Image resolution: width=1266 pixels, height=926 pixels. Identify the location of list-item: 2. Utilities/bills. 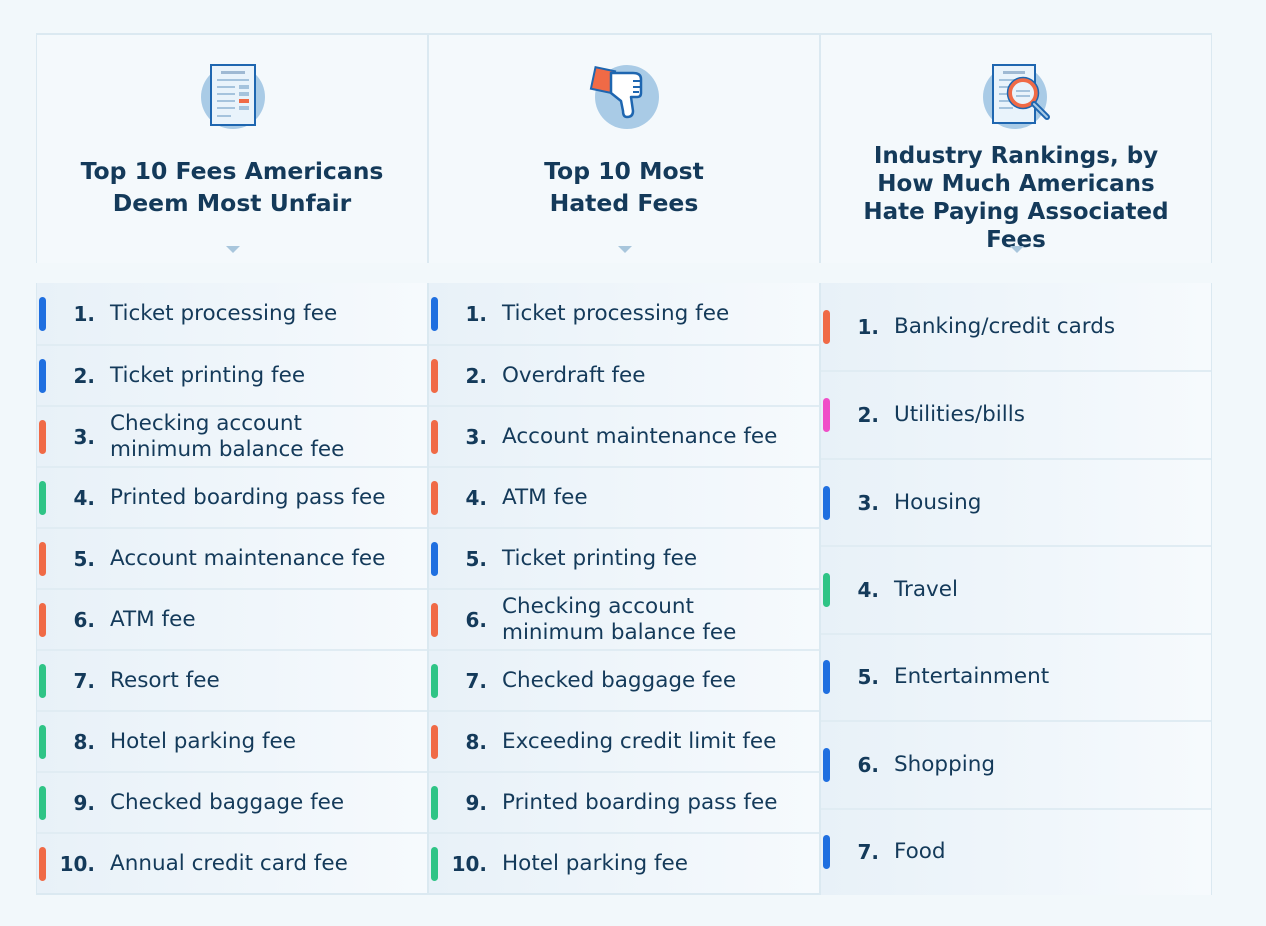
(1016, 414).